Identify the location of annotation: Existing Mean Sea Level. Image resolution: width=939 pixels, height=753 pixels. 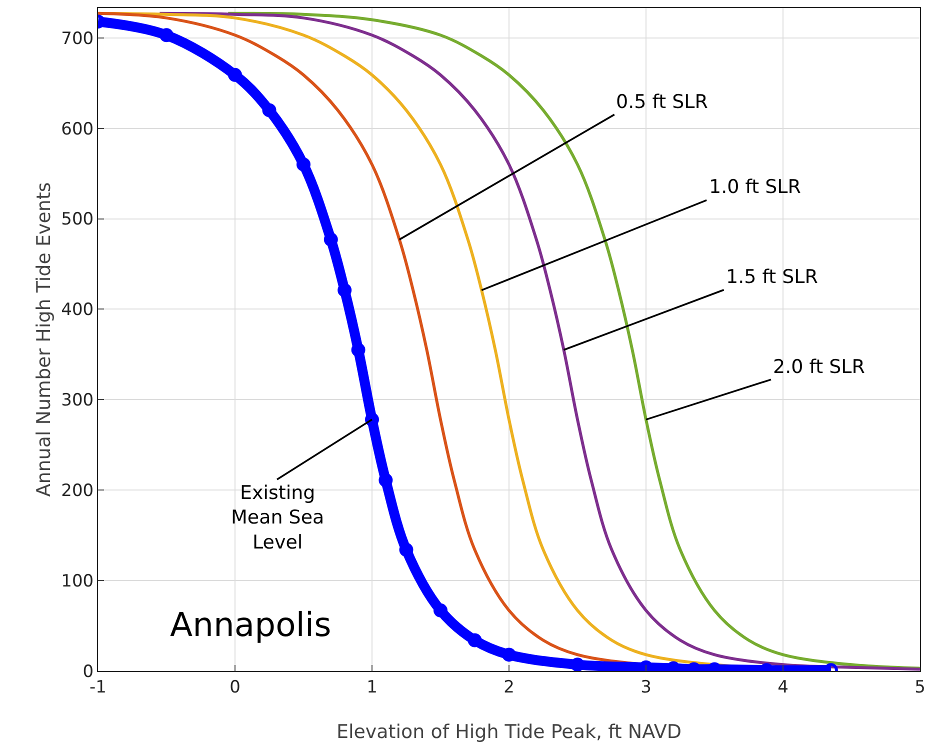
(277, 518).